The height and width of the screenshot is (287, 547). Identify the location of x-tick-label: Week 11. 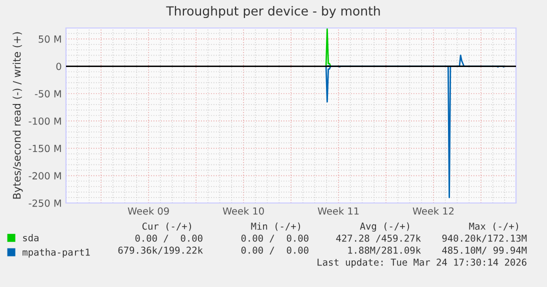
(338, 211).